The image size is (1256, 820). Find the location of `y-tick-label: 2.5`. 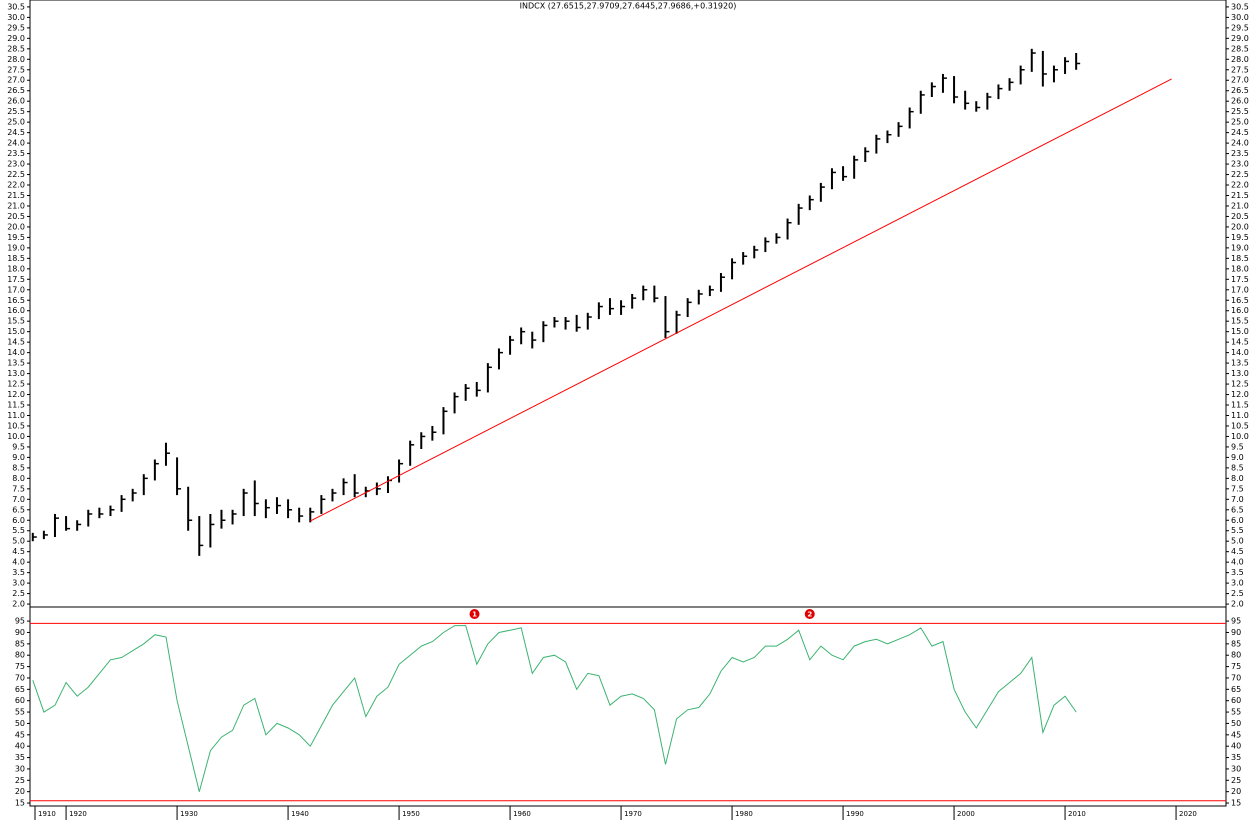

y-tick-label: 2.5 is located at coordinates (18, 593).